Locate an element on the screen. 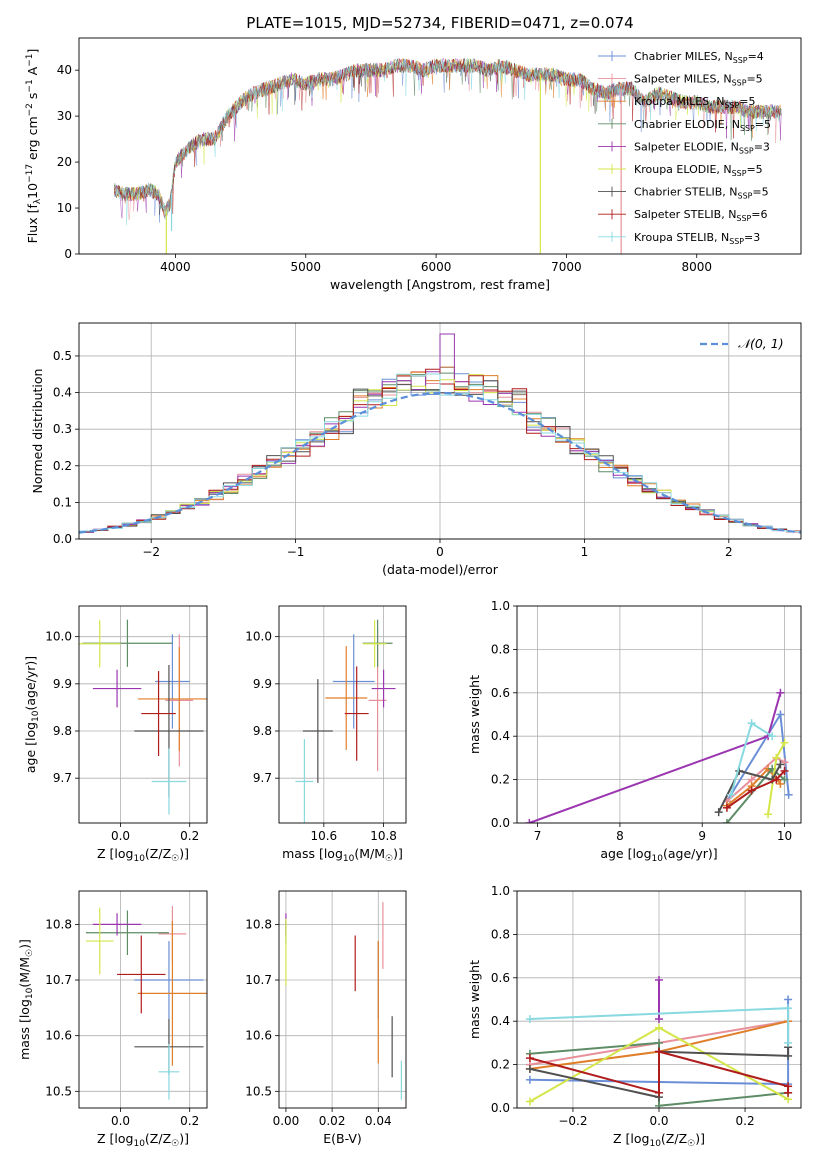 The image size is (819, 1170). plot-area-mass-vs-Z is located at coordinates (146, 1003).